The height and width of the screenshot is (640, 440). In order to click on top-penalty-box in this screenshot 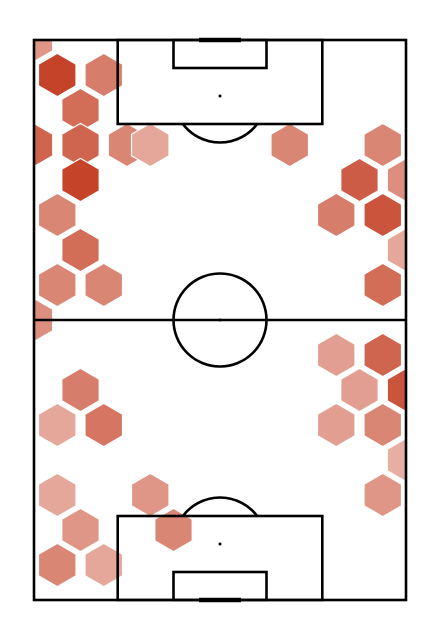, I will do `click(220, 82)`.